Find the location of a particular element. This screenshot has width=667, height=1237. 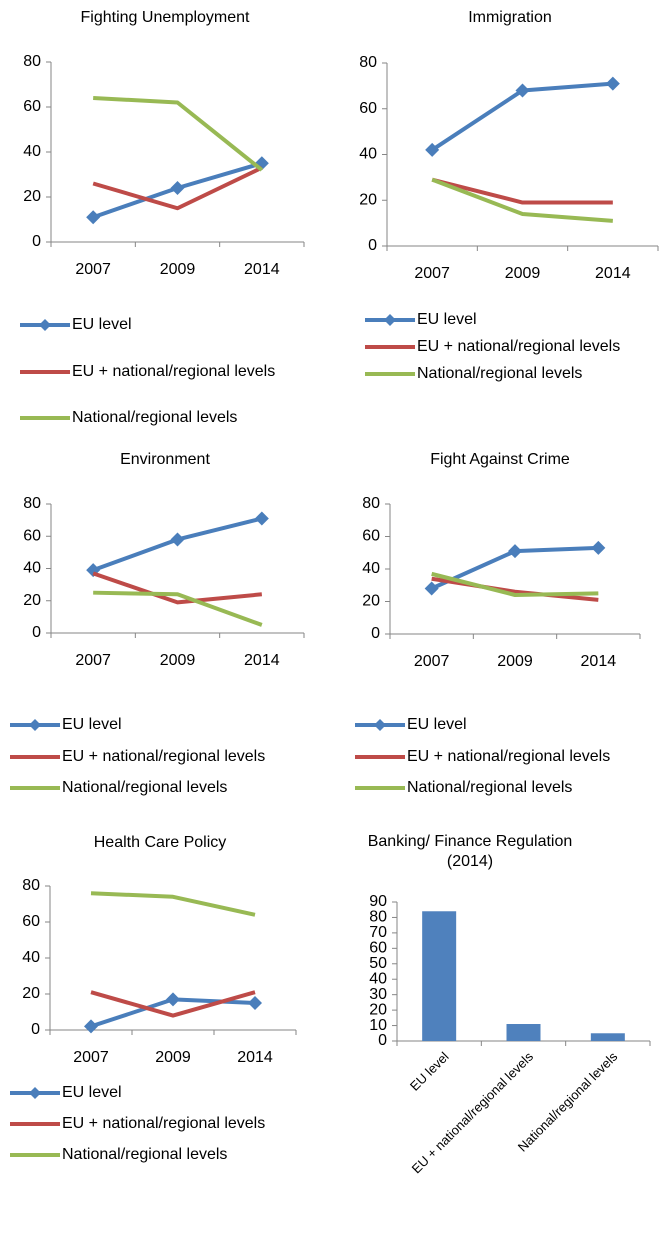

y-tick-label: 70 is located at coordinates (378, 932).